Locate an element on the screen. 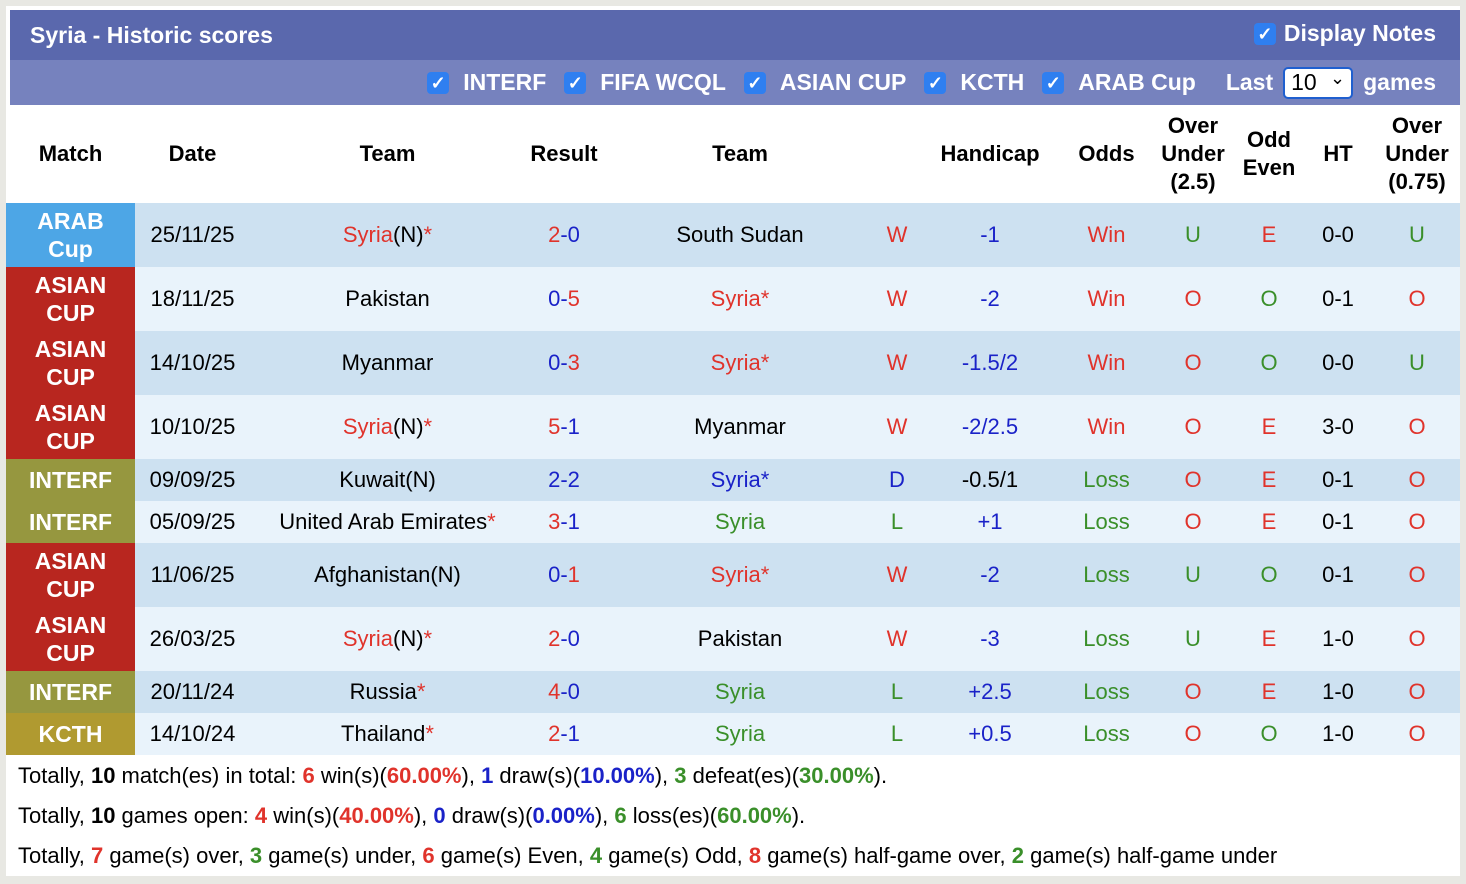  win-loss: D is located at coordinates (897, 480).